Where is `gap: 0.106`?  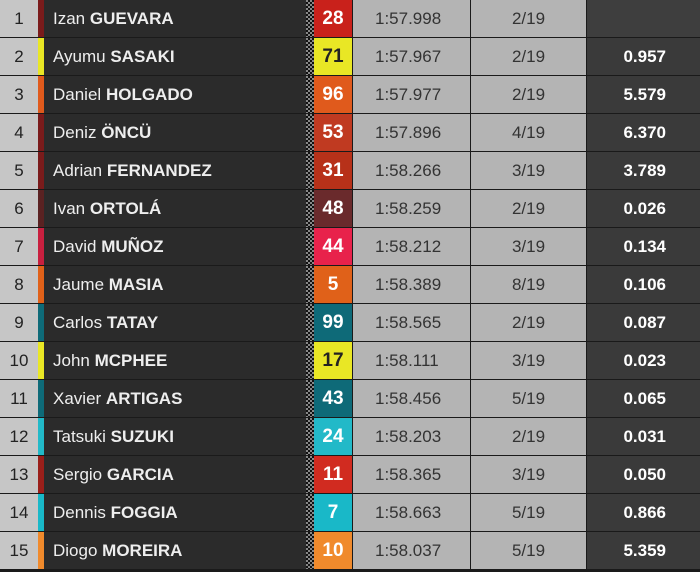 gap: 0.106 is located at coordinates (643, 284).